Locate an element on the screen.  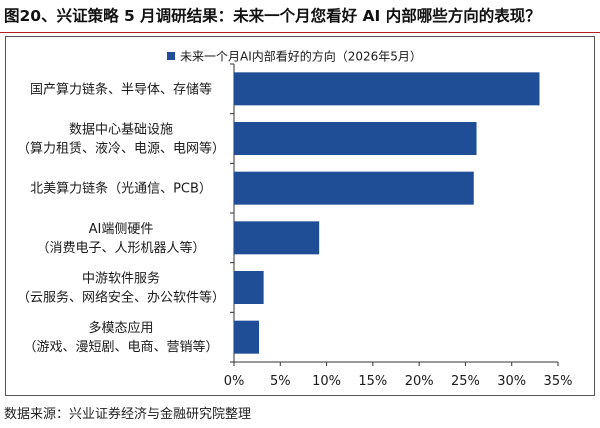
category-label: （算力租赁、液冷、电源、电网等） is located at coordinates (121, 149).